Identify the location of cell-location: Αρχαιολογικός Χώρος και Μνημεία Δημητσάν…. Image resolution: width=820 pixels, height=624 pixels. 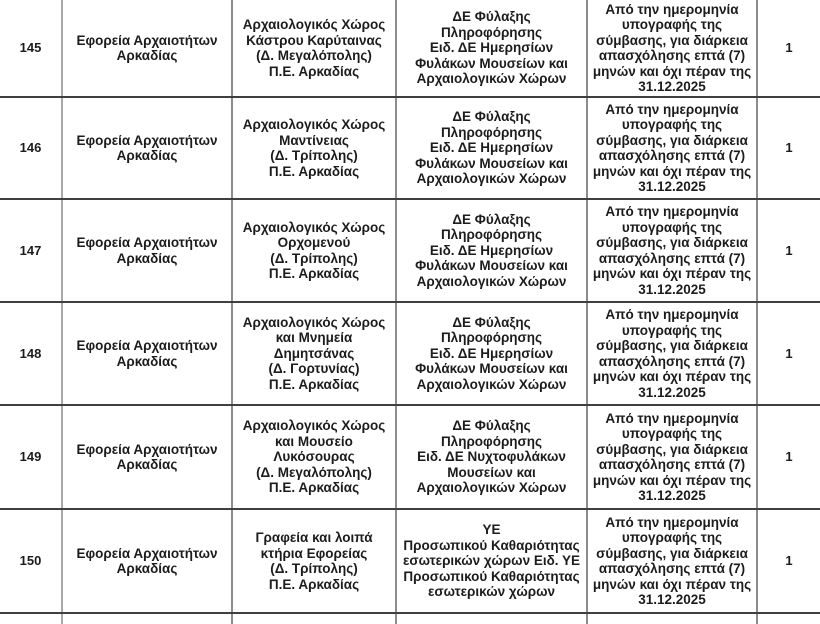
(315, 353).